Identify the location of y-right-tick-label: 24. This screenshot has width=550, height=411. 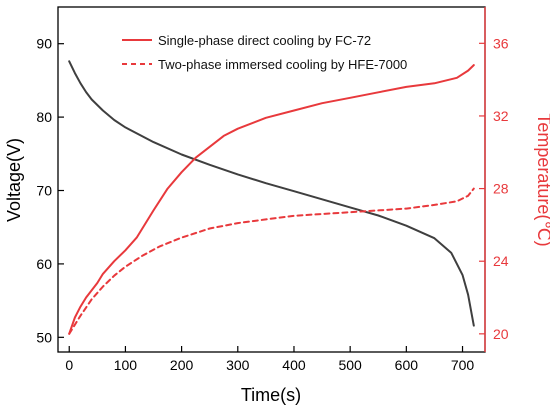
(501, 261).